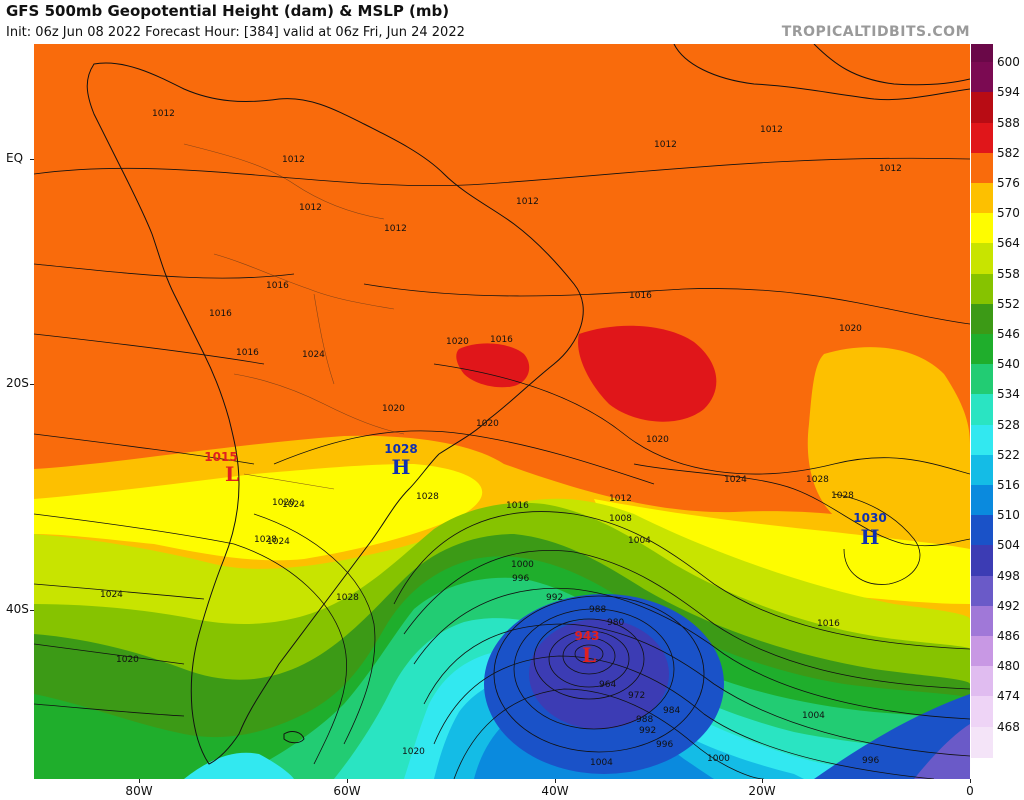 The width and height of the screenshot is (1024, 800). Describe the element at coordinates (347, 791) in the screenshot. I see `lon-label-60w: 60W` at that location.